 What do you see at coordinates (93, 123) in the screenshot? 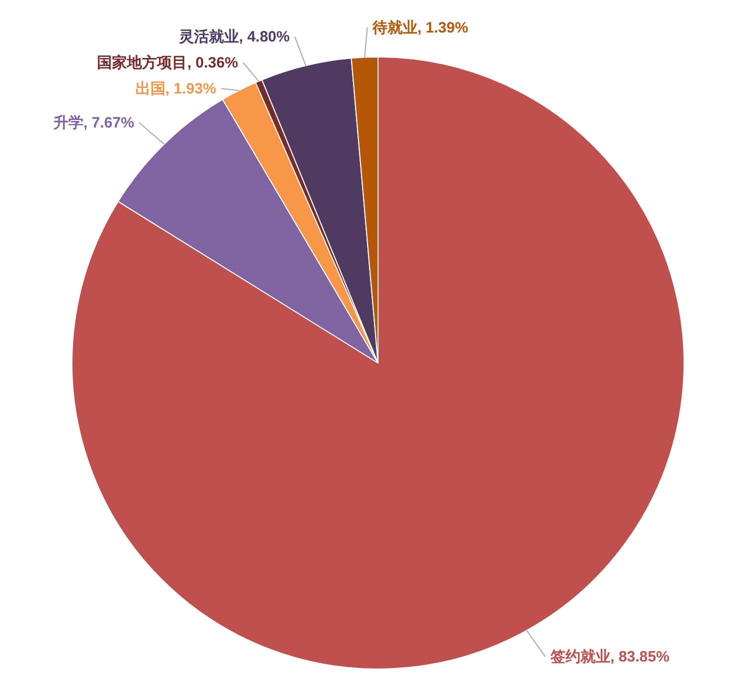
I see `slice-label: 升学, 7.67%` at bounding box center [93, 123].